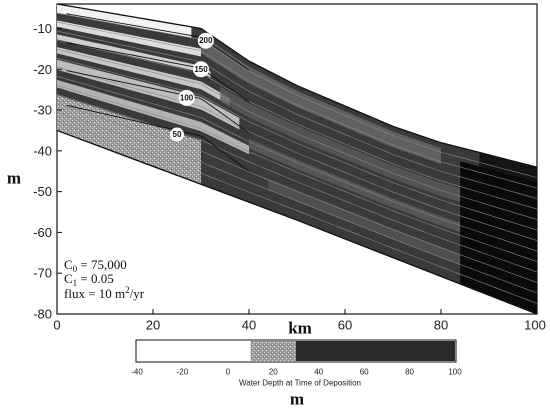 This screenshot has width=550, height=409. What do you see at coordinates (137, 372) in the screenshot?
I see `colorbar-tick-label: -40` at bounding box center [137, 372].